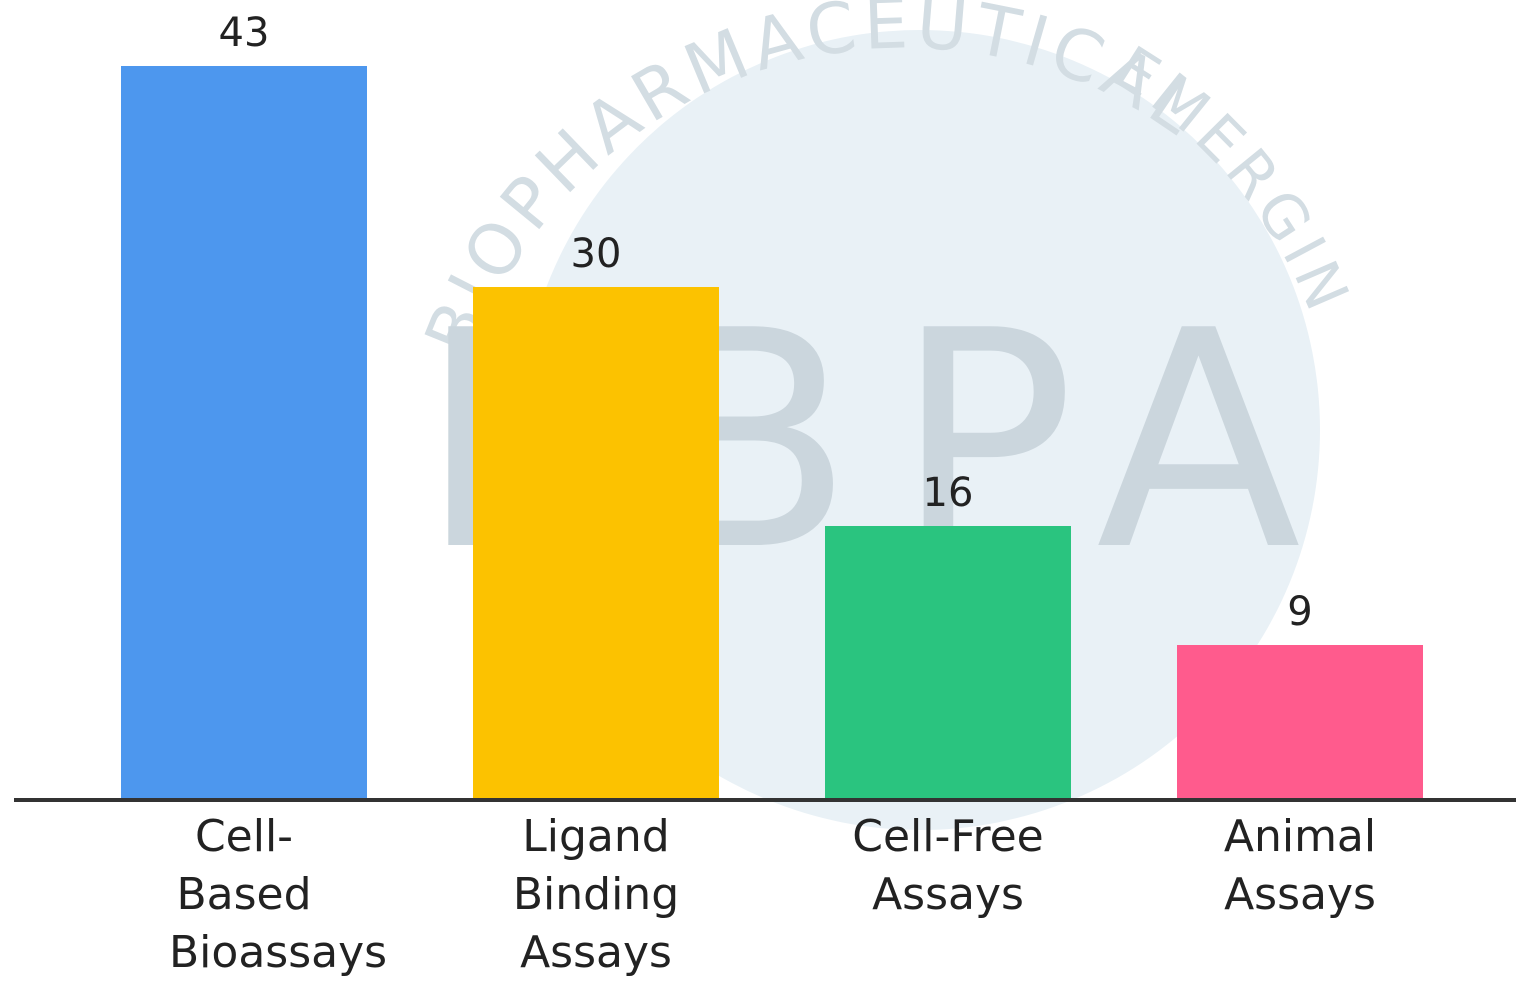 Image resolution: width=1516 pixels, height=982 pixels. Describe the element at coordinates (1300, 865) in the screenshot. I see `x-tick-label: Animal Assays` at that location.